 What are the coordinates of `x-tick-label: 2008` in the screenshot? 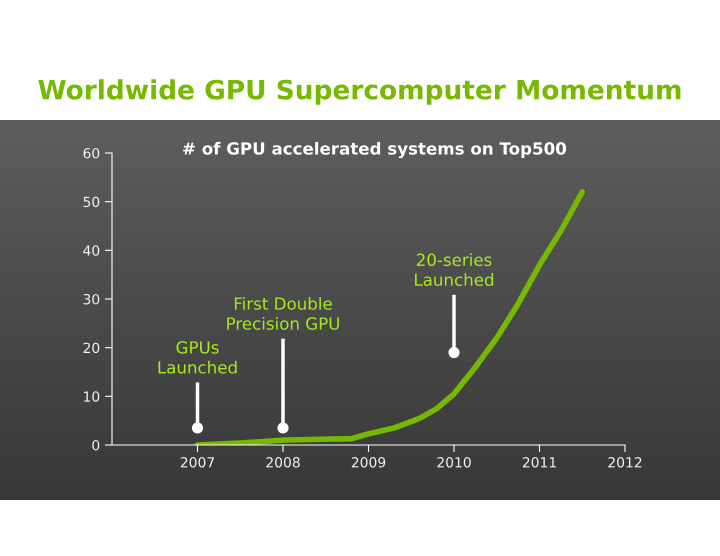 It's located at (283, 462).